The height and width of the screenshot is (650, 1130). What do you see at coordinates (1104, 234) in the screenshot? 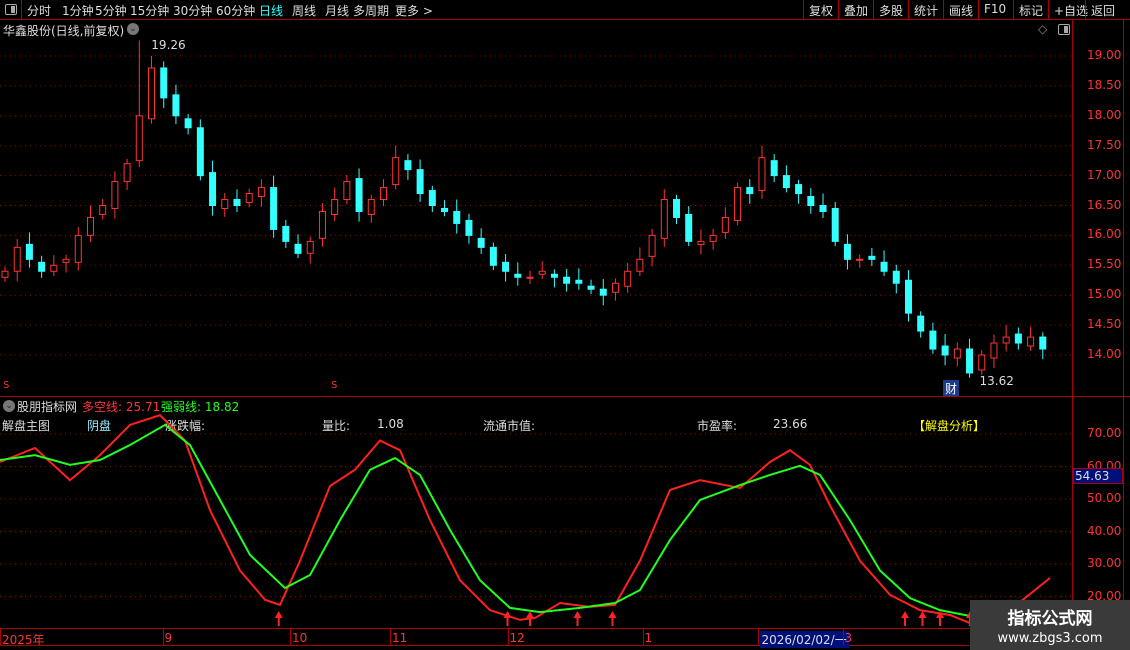
I see `price-tick-label: 16.00` at bounding box center [1104, 234].